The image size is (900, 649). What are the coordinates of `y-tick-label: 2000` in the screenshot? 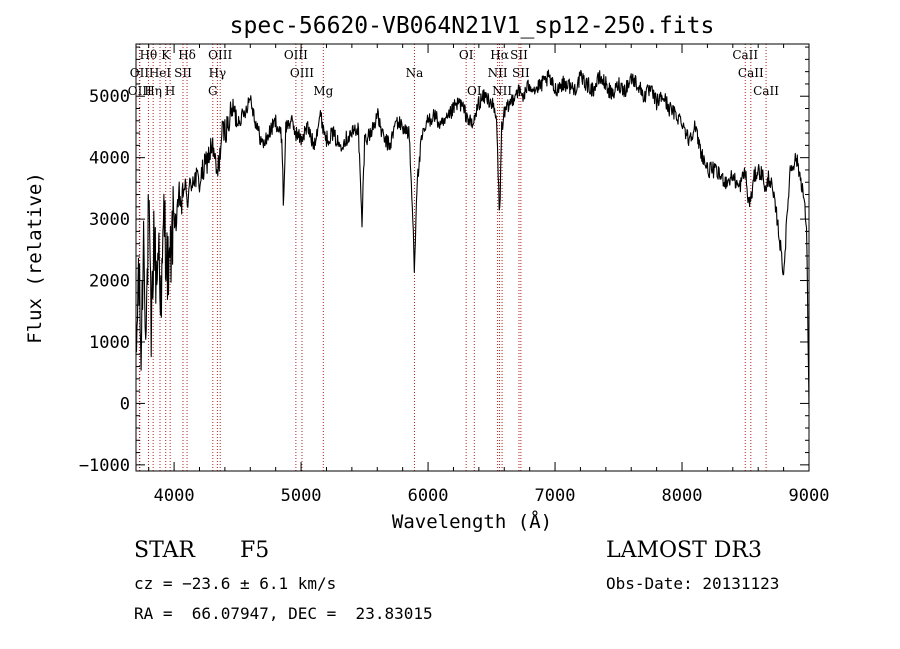 It's located at (109, 282).